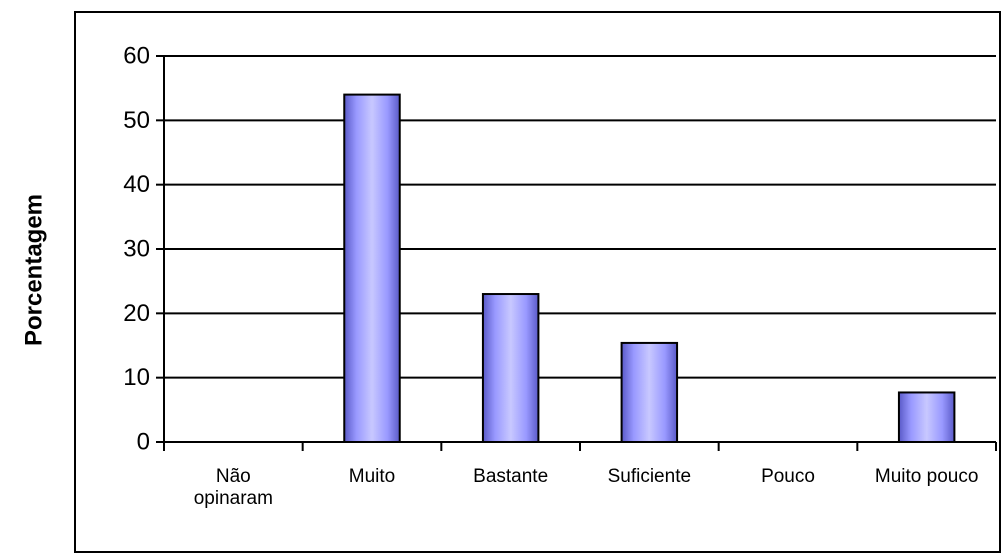  What do you see at coordinates (649, 476) in the screenshot?
I see `x-tick-label: Suficiente` at bounding box center [649, 476].